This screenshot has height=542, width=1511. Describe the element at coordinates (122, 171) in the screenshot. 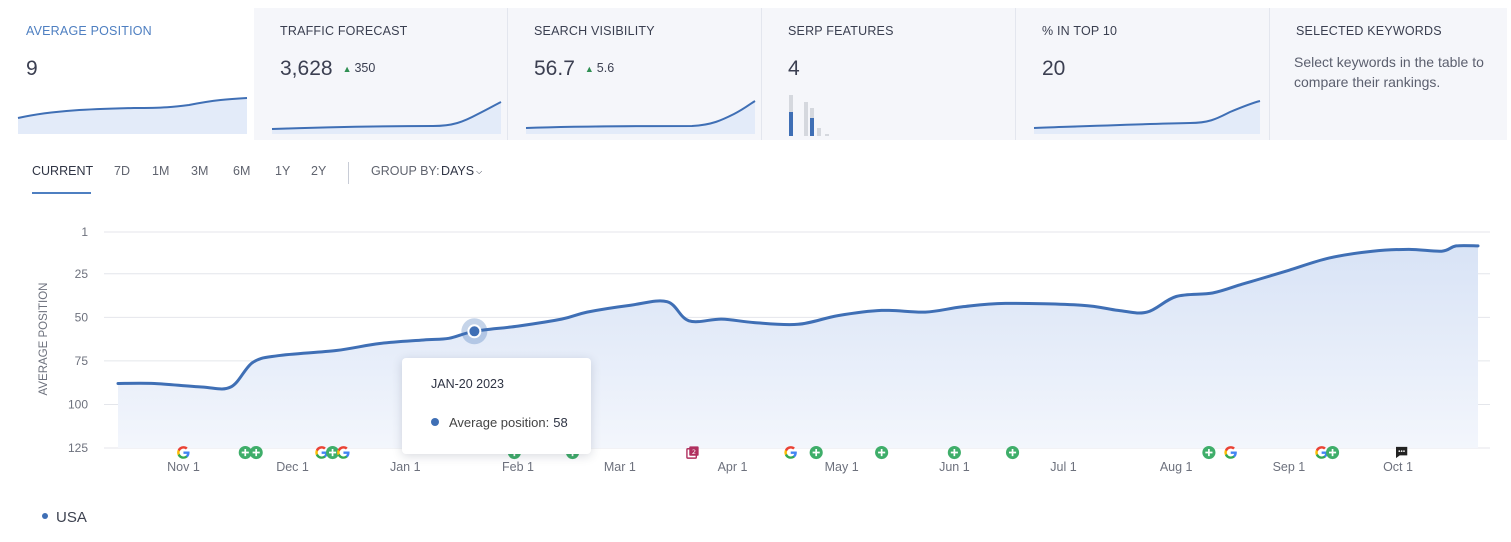

I see `tab-7d: 7D` at that location.